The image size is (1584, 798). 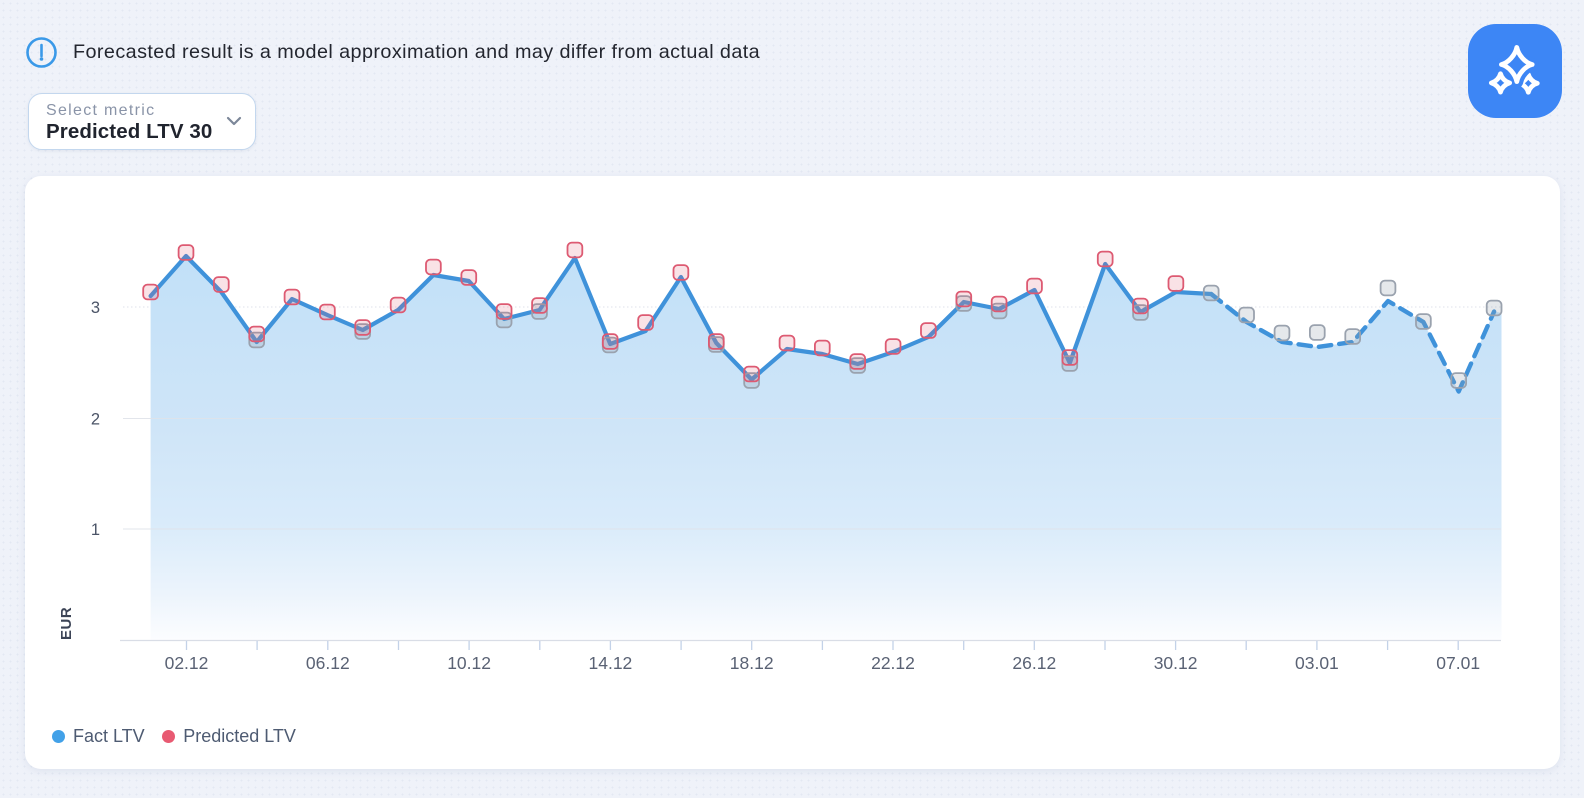 What do you see at coordinates (66, 623) in the screenshot?
I see `svg-text: EUR` at bounding box center [66, 623].